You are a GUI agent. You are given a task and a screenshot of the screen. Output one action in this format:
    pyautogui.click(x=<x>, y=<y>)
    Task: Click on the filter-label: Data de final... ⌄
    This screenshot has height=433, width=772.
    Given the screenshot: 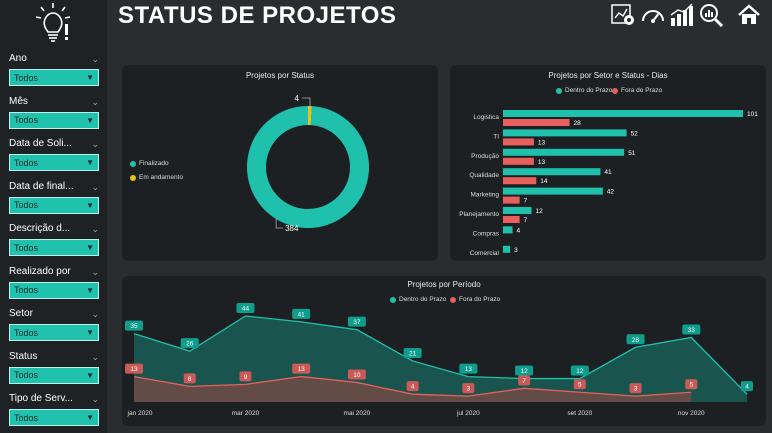 What is the action you would take?
    pyautogui.click(x=54, y=186)
    